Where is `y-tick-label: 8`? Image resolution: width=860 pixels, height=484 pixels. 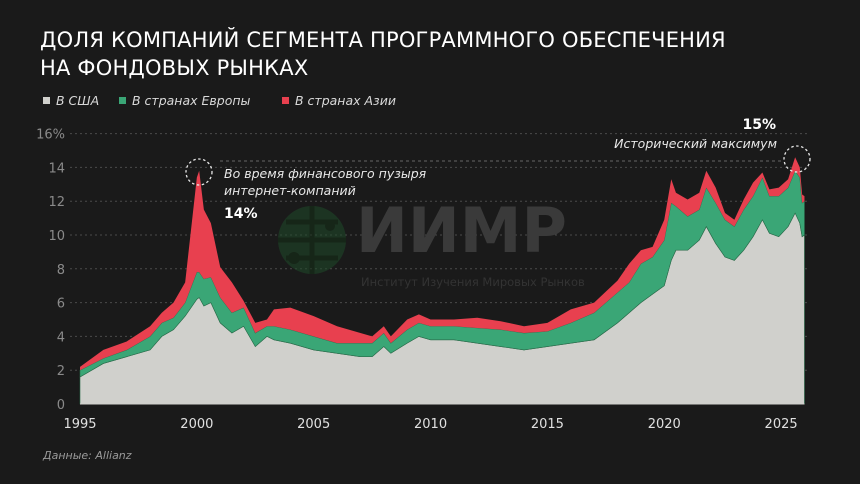 y-tick-label: 8 is located at coordinates (61, 270).